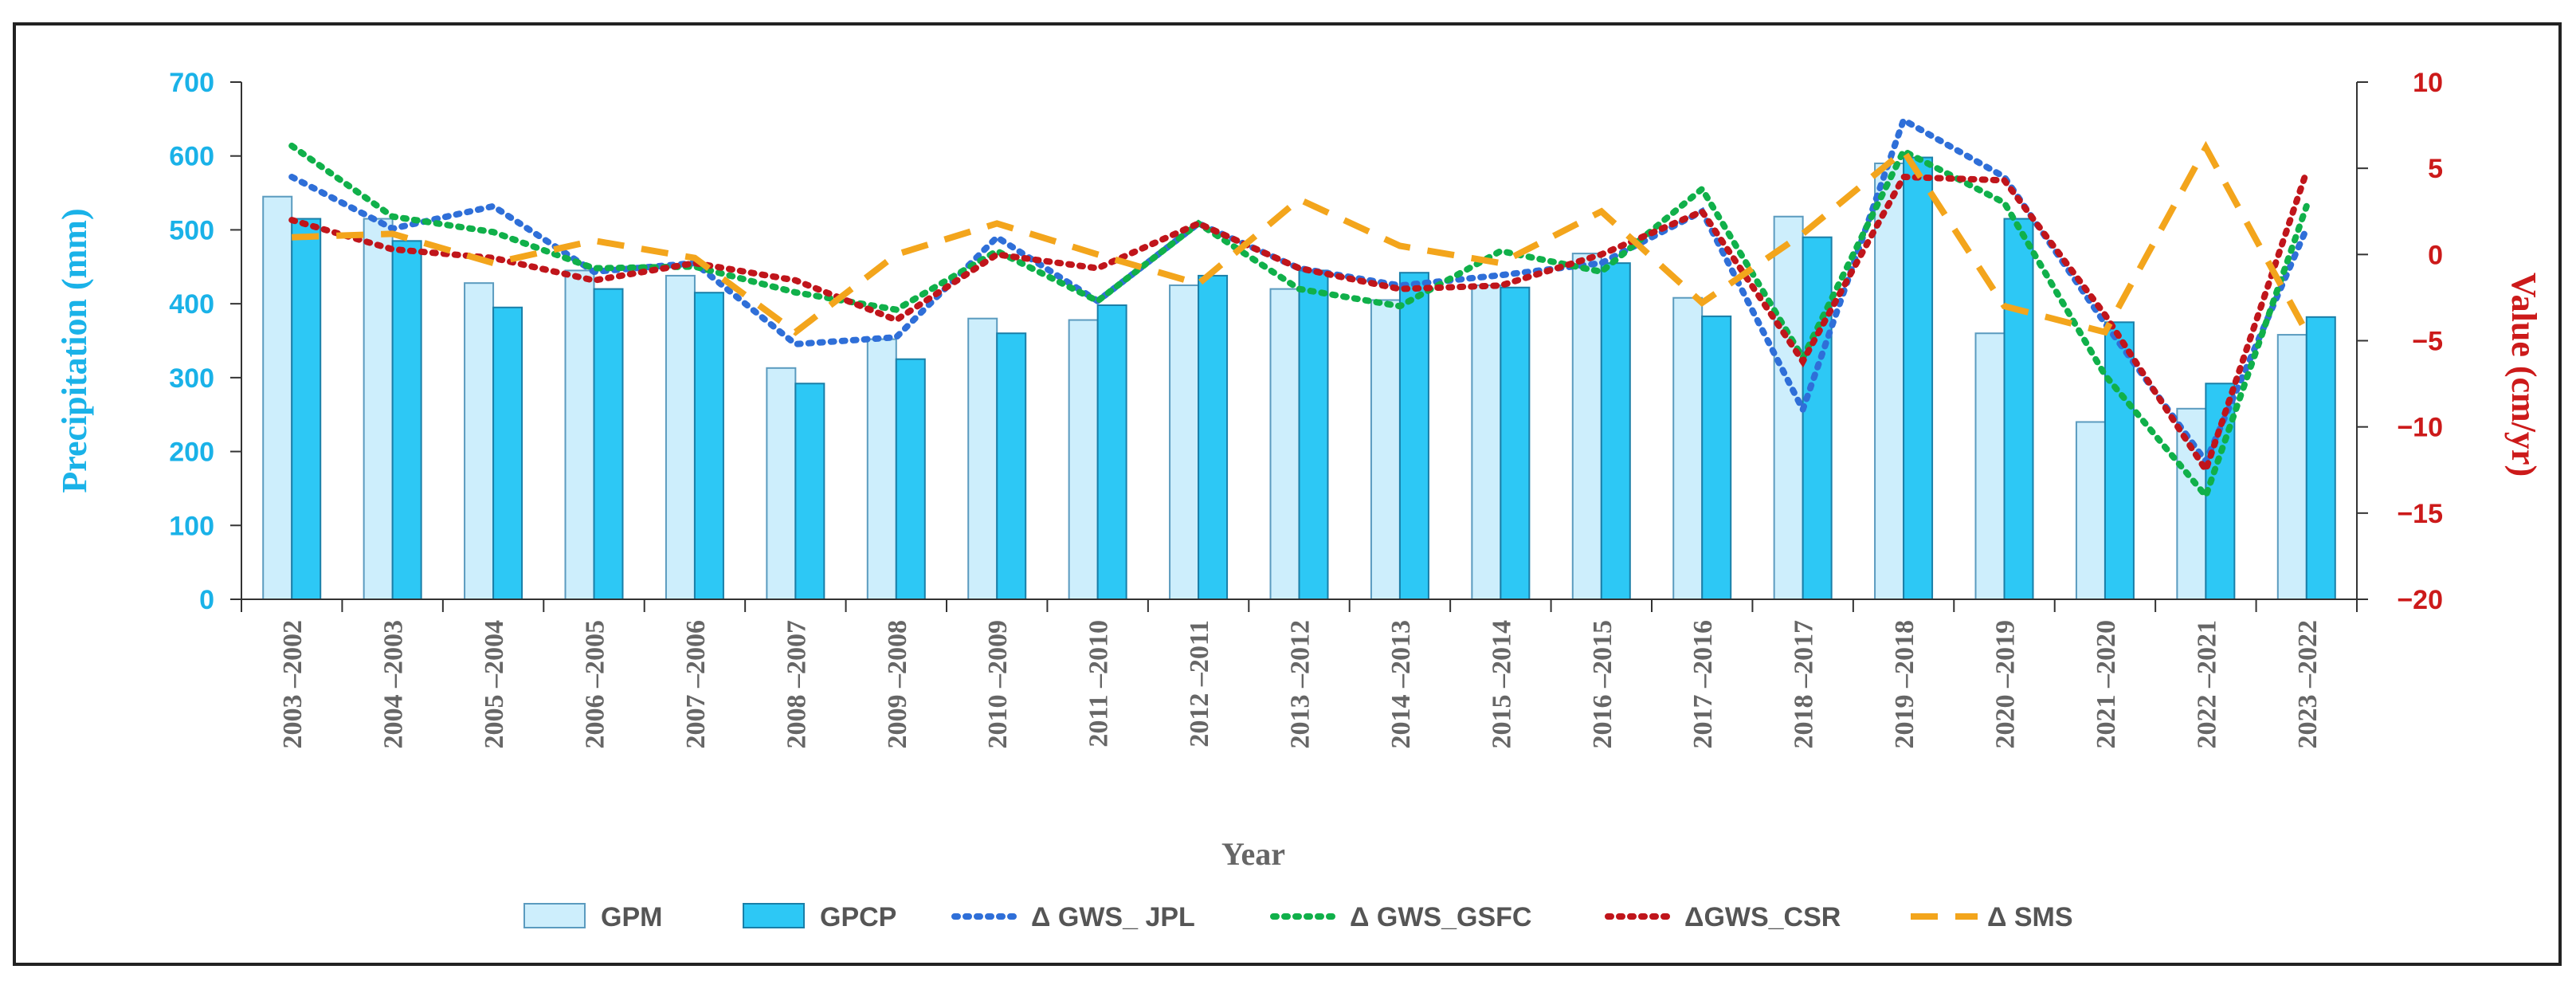 This screenshot has height=989, width=2576. Describe the element at coordinates (1113, 917) in the screenshot. I see `legend-label-2: Δ GWS_ JPL` at that location.